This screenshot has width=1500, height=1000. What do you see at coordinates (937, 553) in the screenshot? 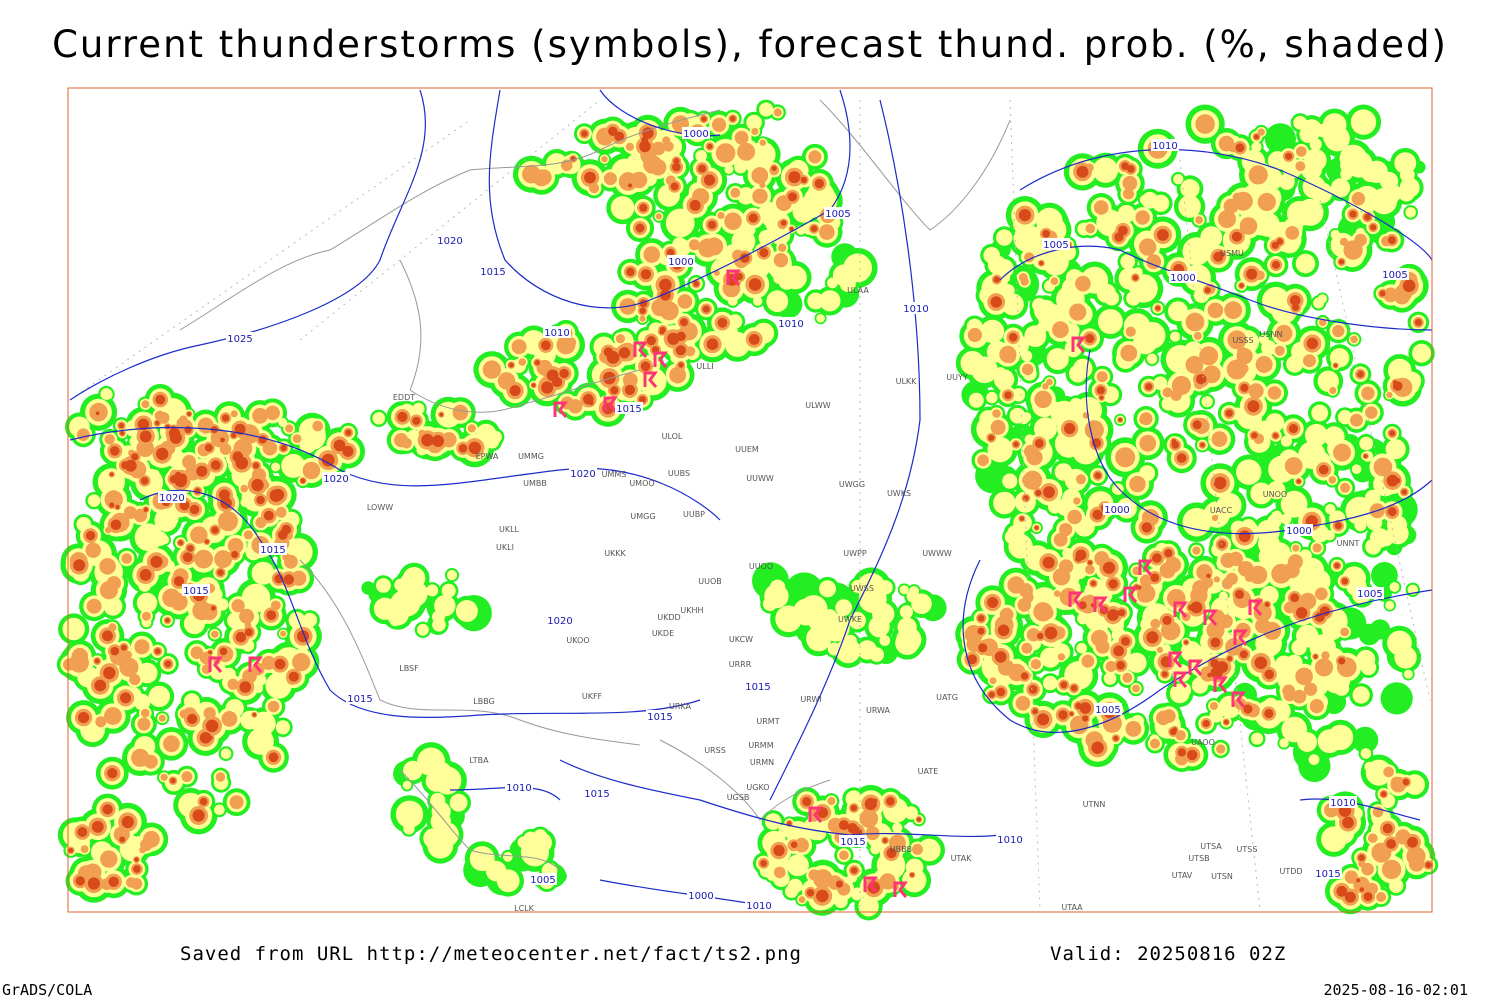
I see `station-label: UWWW` at bounding box center [937, 553].